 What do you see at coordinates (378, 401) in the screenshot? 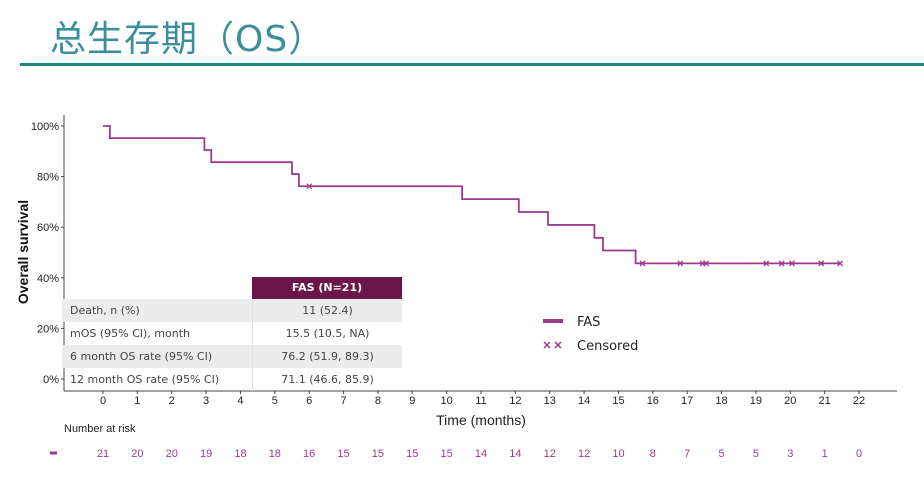
I see `x-tick-label: 8` at bounding box center [378, 401].